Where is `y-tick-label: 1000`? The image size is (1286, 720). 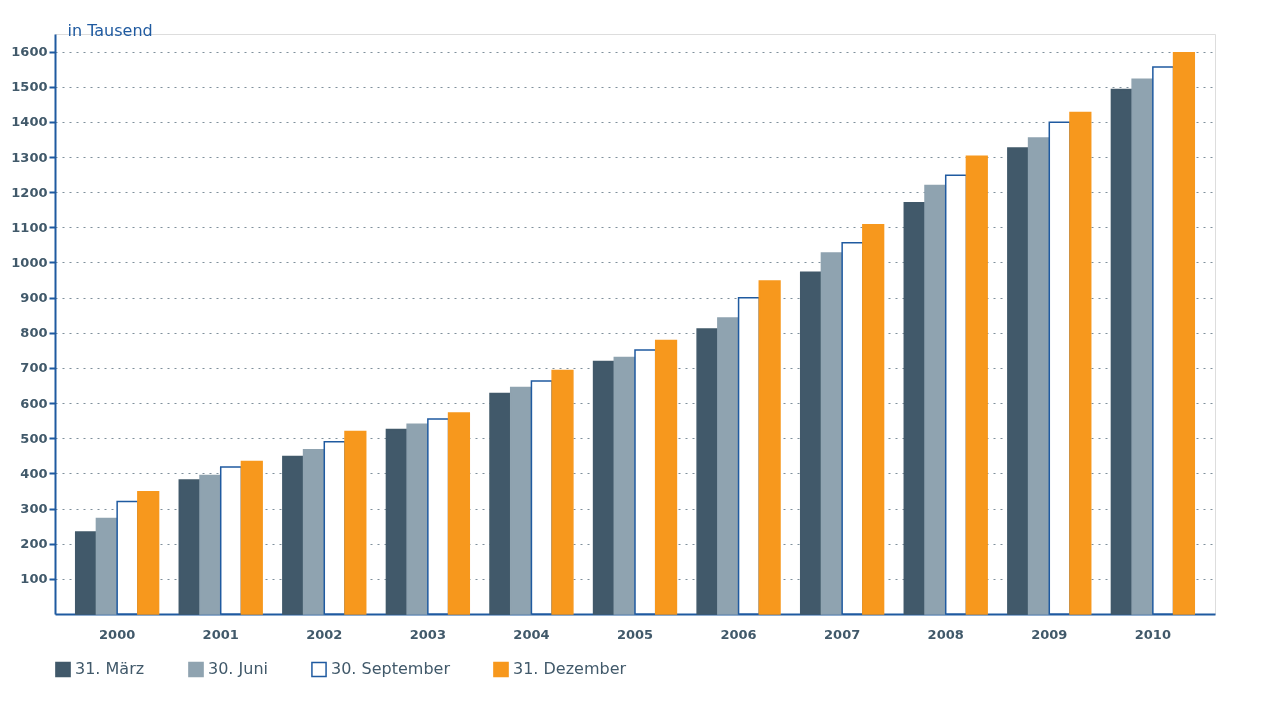
y-tick-label: 1000 is located at coordinates (29, 262).